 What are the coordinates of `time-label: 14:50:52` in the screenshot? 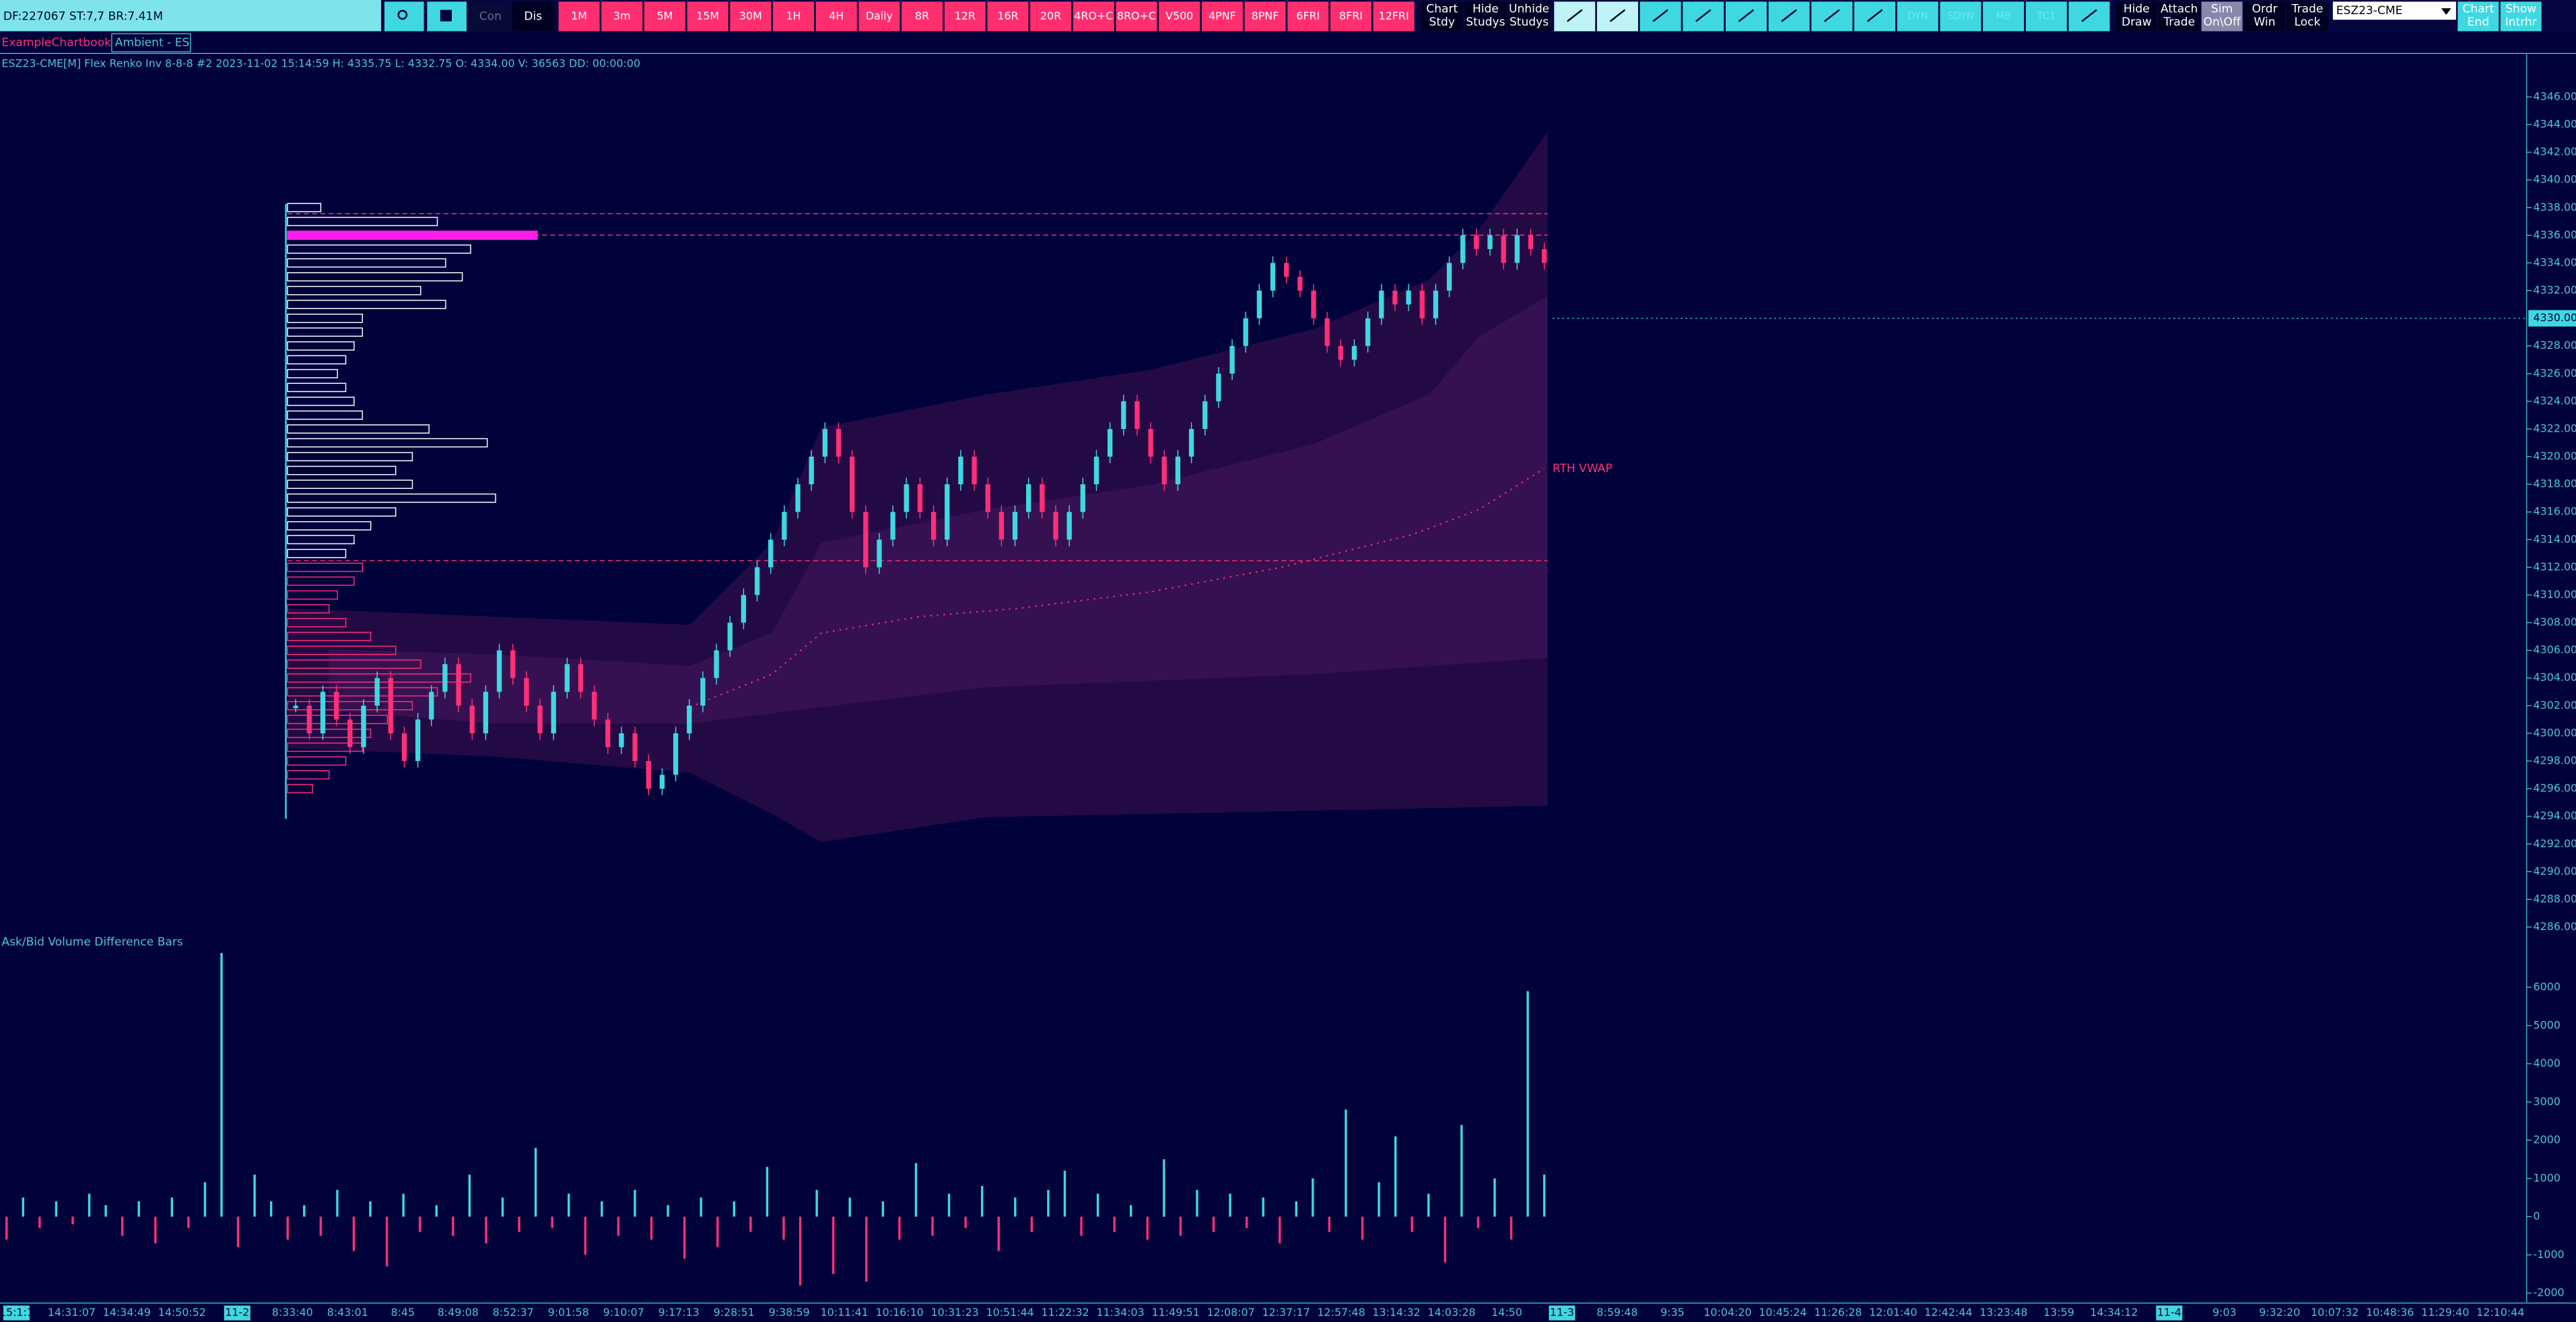 It's located at (182, 1312).